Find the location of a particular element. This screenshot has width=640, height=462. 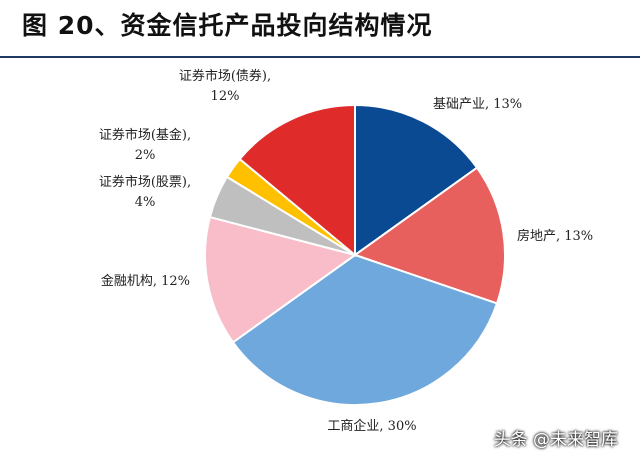

slice-label: 基础产业, 13% is located at coordinates (477, 104).